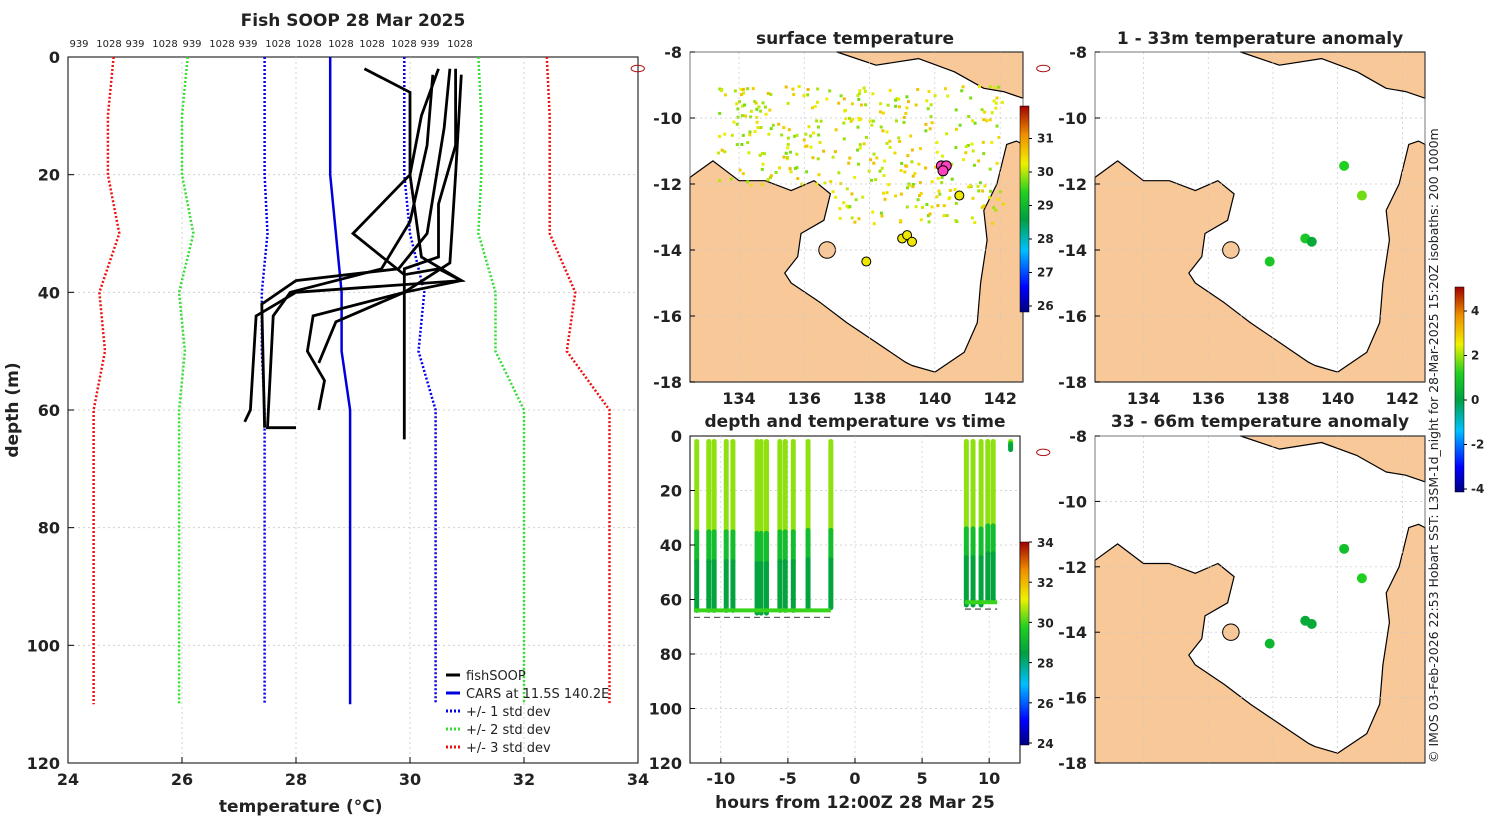 This screenshot has width=1500, height=820. Describe the element at coordinates (50, 410) in the screenshot. I see `profile-y-ticks: 0 20 40 60 80 100 120` at that location.